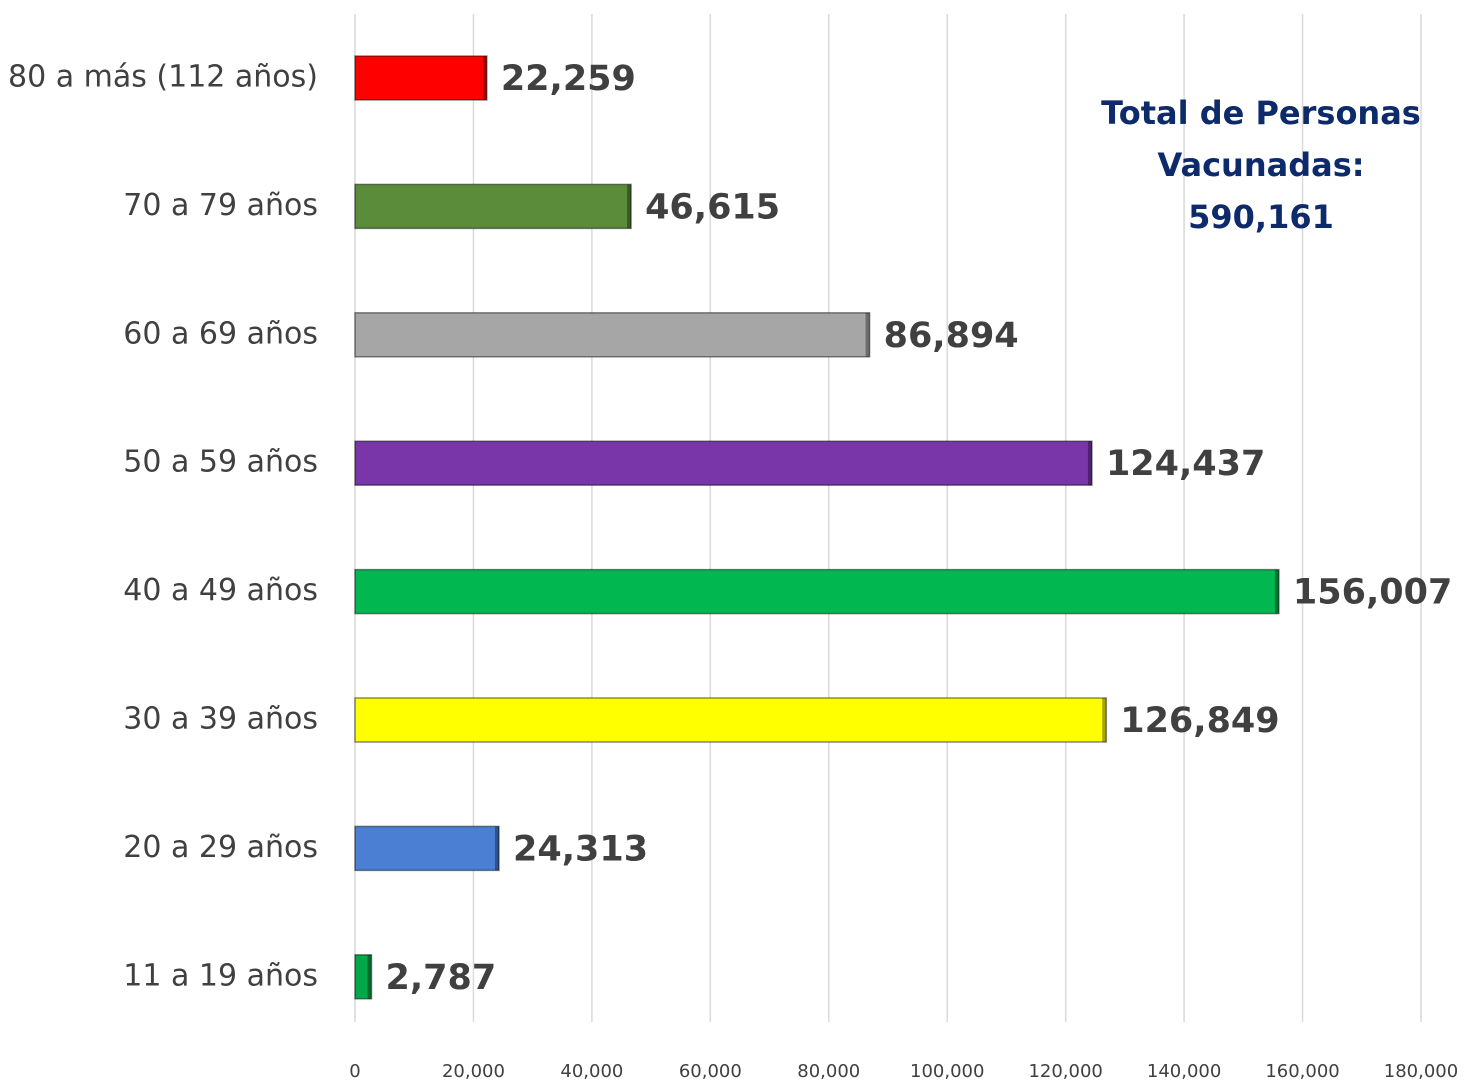  What do you see at coordinates (1184, 1071) in the screenshot?
I see `x-tick-label: 140,000` at bounding box center [1184, 1071].